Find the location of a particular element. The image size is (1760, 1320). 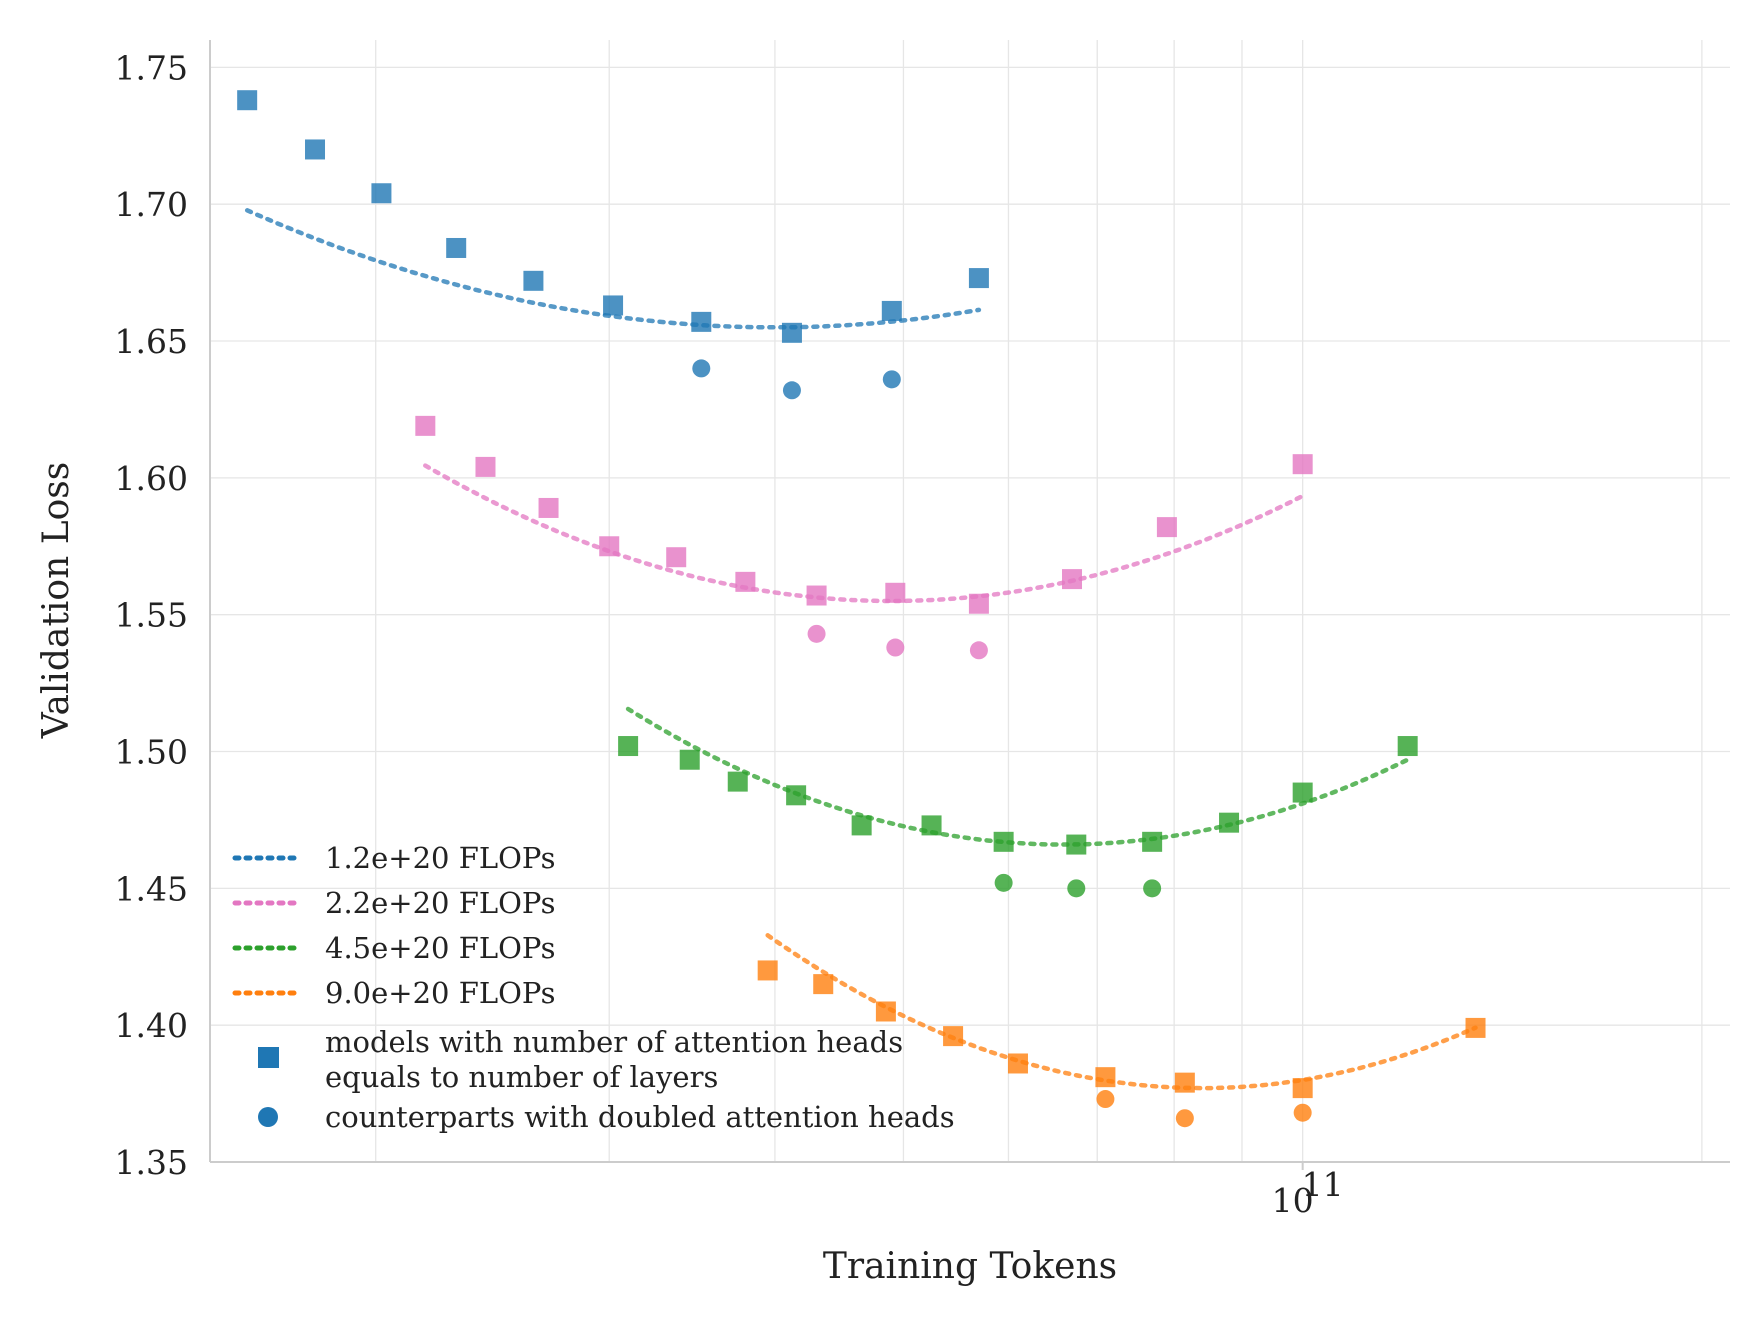

legend-label: equals to number of layers is located at coordinates (521, 1077).